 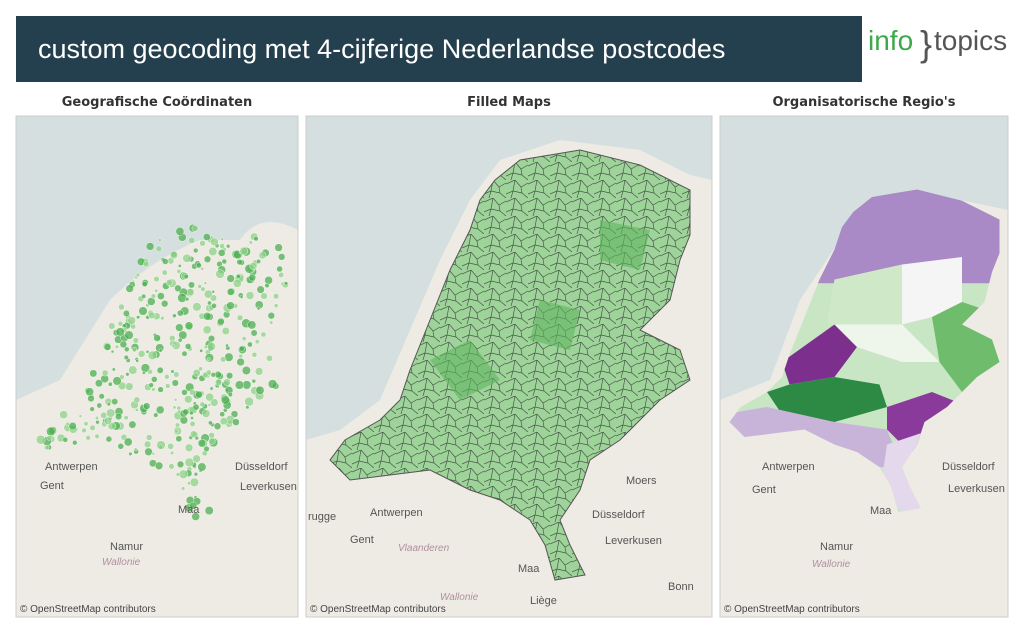 I want to click on map-label: Antwerpen, so click(x=396, y=513).